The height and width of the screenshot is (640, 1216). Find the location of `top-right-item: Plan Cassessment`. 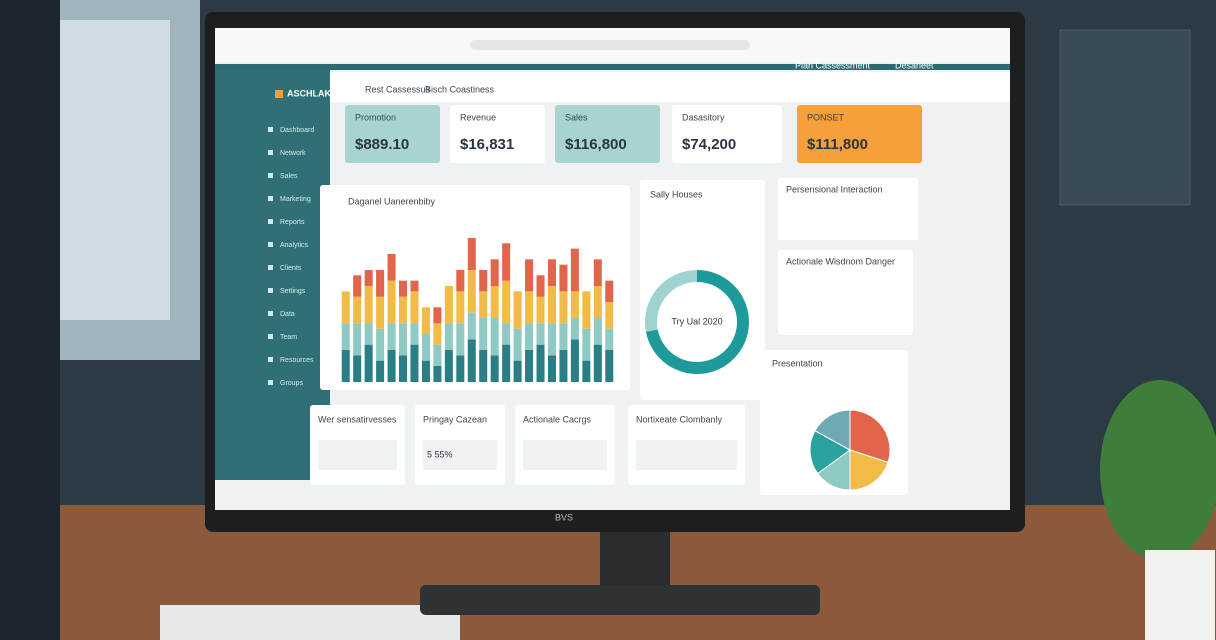

top-right-item: Plan Cassessment is located at coordinates (833, 65).